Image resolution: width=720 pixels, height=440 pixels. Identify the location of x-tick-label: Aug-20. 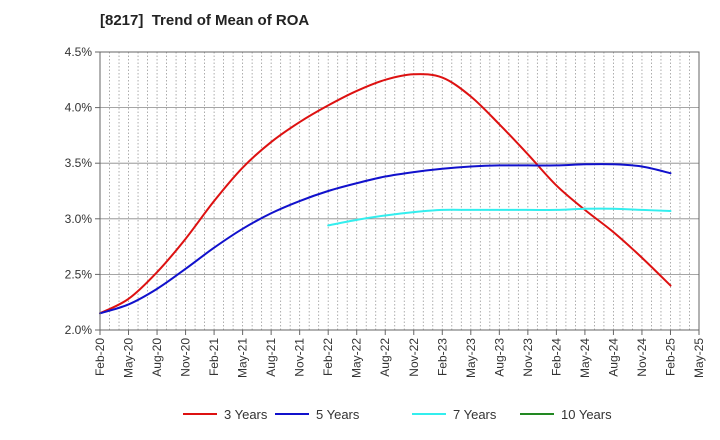
(157, 357).